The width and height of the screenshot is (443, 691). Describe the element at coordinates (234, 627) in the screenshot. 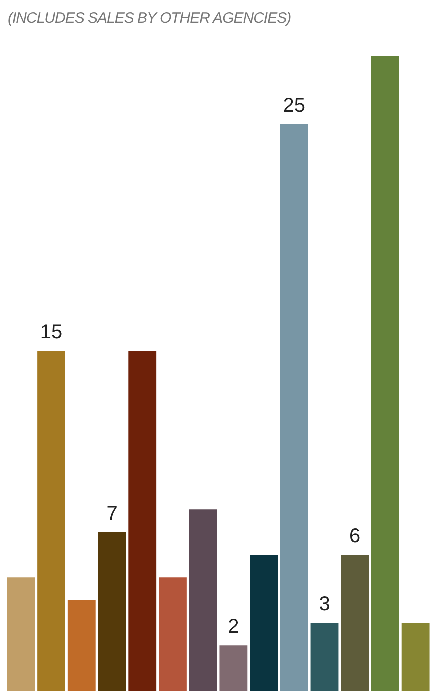

I see `data-label: 2` at that location.